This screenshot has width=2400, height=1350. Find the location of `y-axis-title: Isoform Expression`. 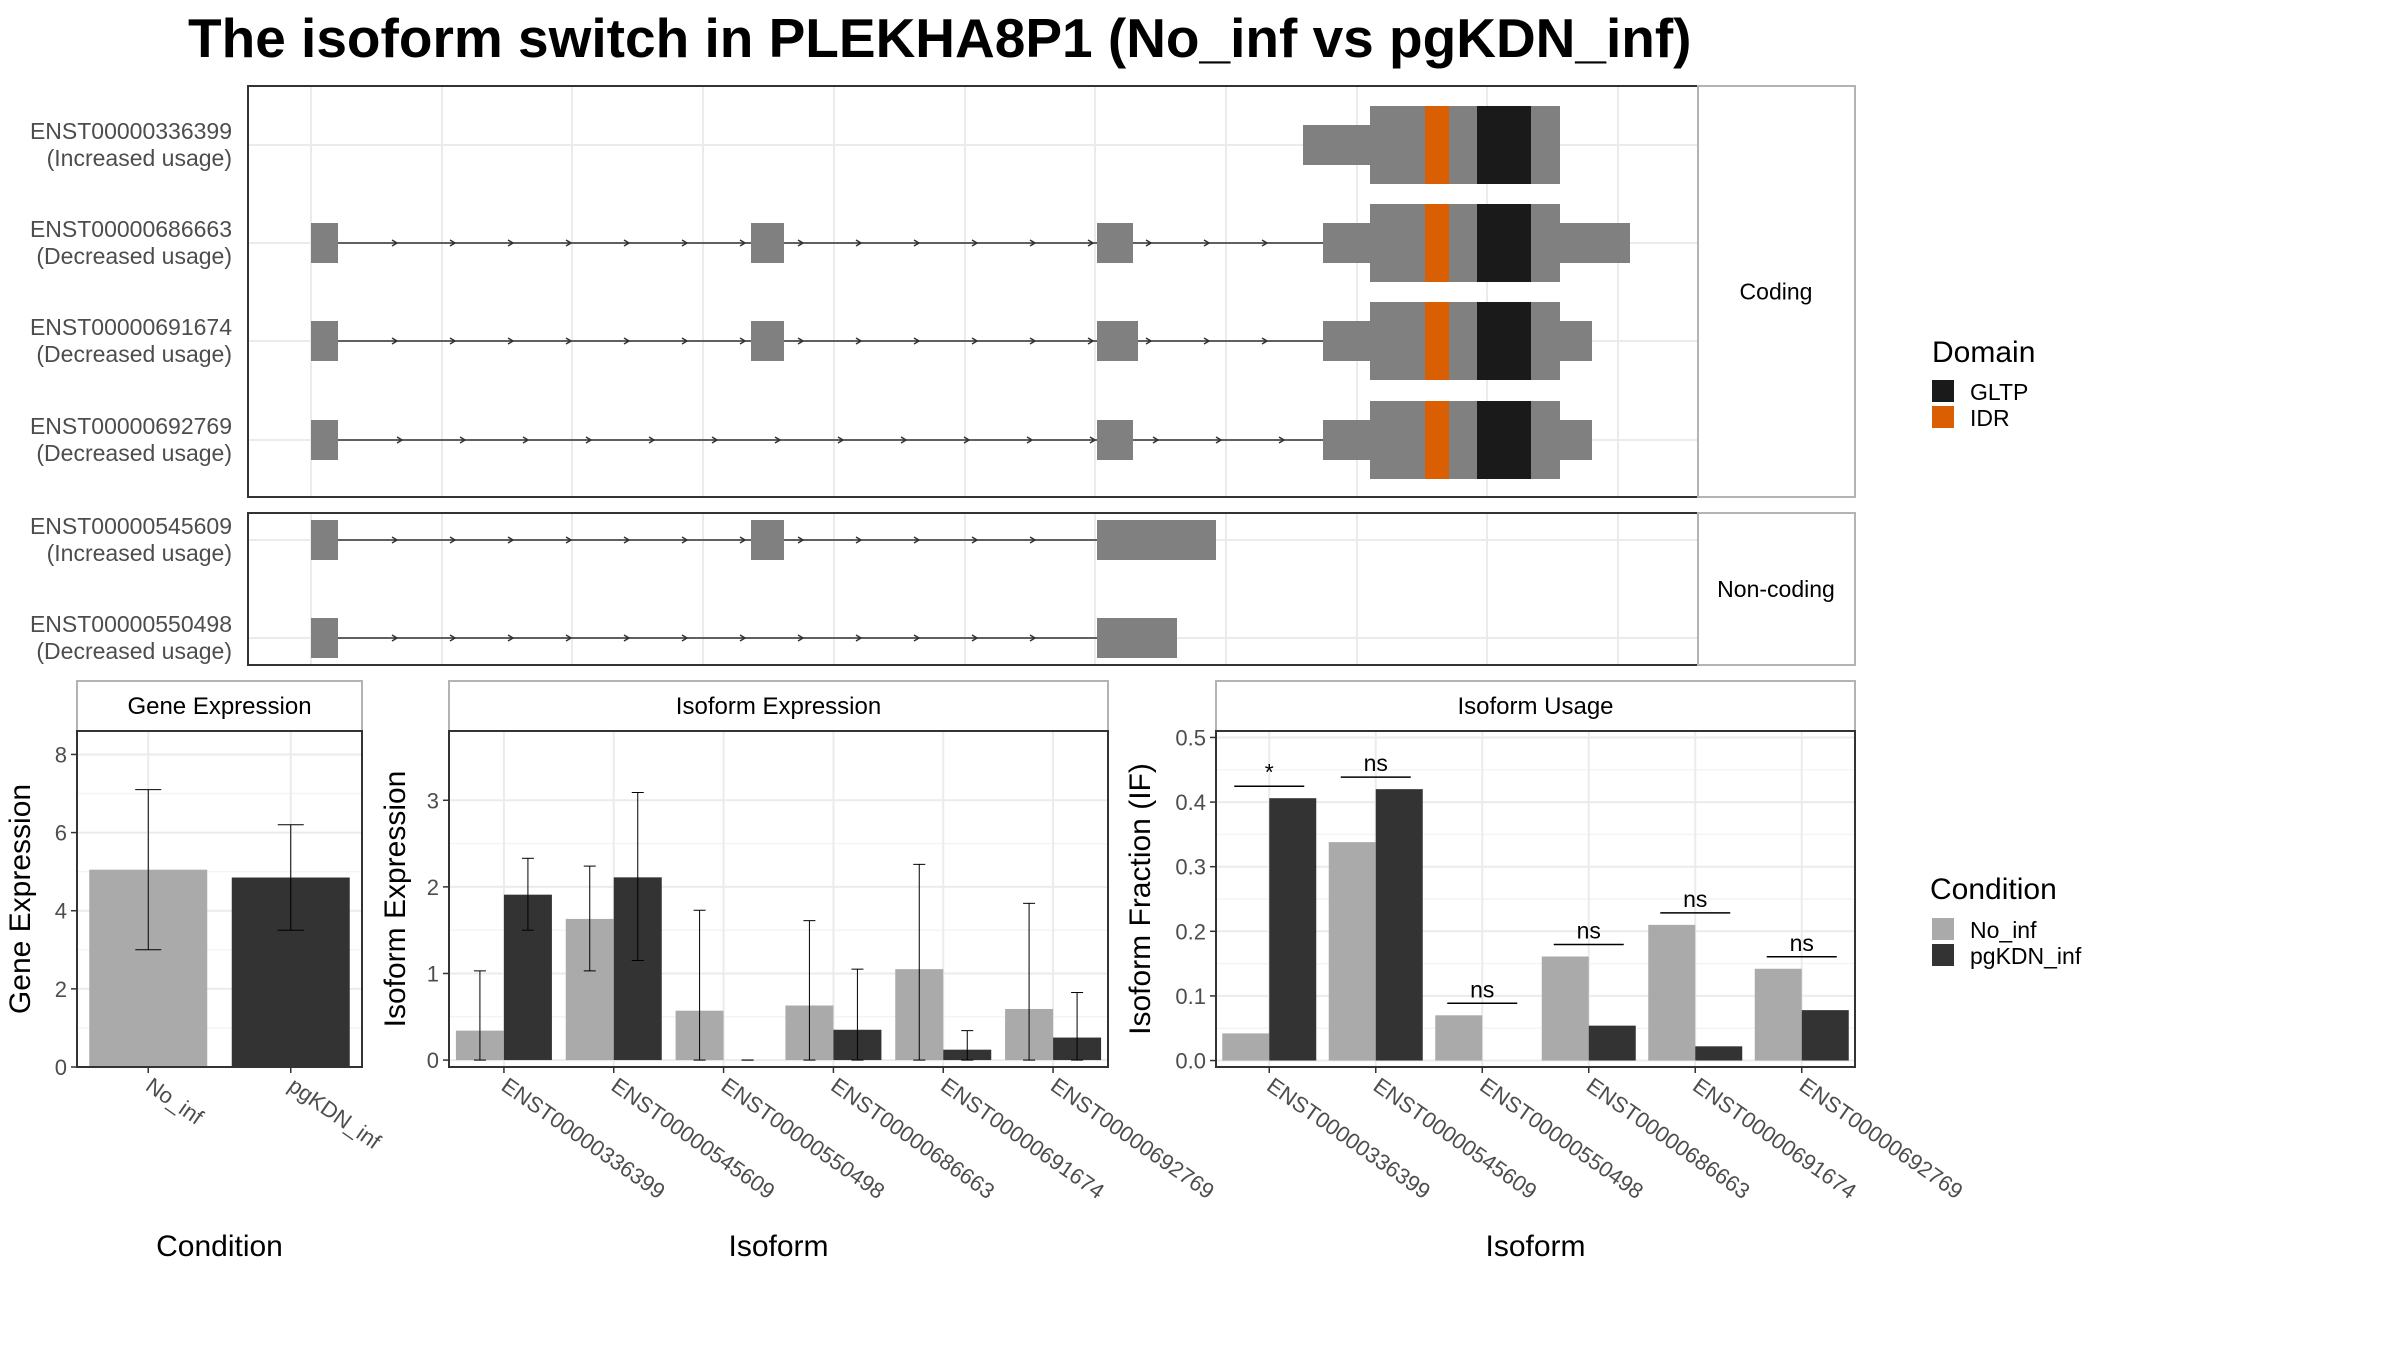

y-axis-title: Isoform Expression is located at coordinates (395, 899).